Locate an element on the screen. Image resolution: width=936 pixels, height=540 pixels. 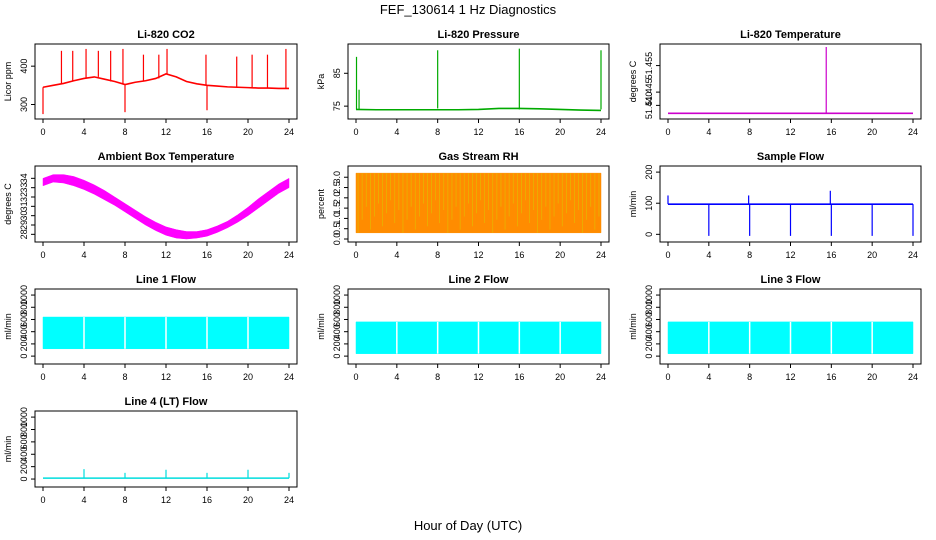
panel-title: Li-820 CO2 is located at coordinates (165, 35).